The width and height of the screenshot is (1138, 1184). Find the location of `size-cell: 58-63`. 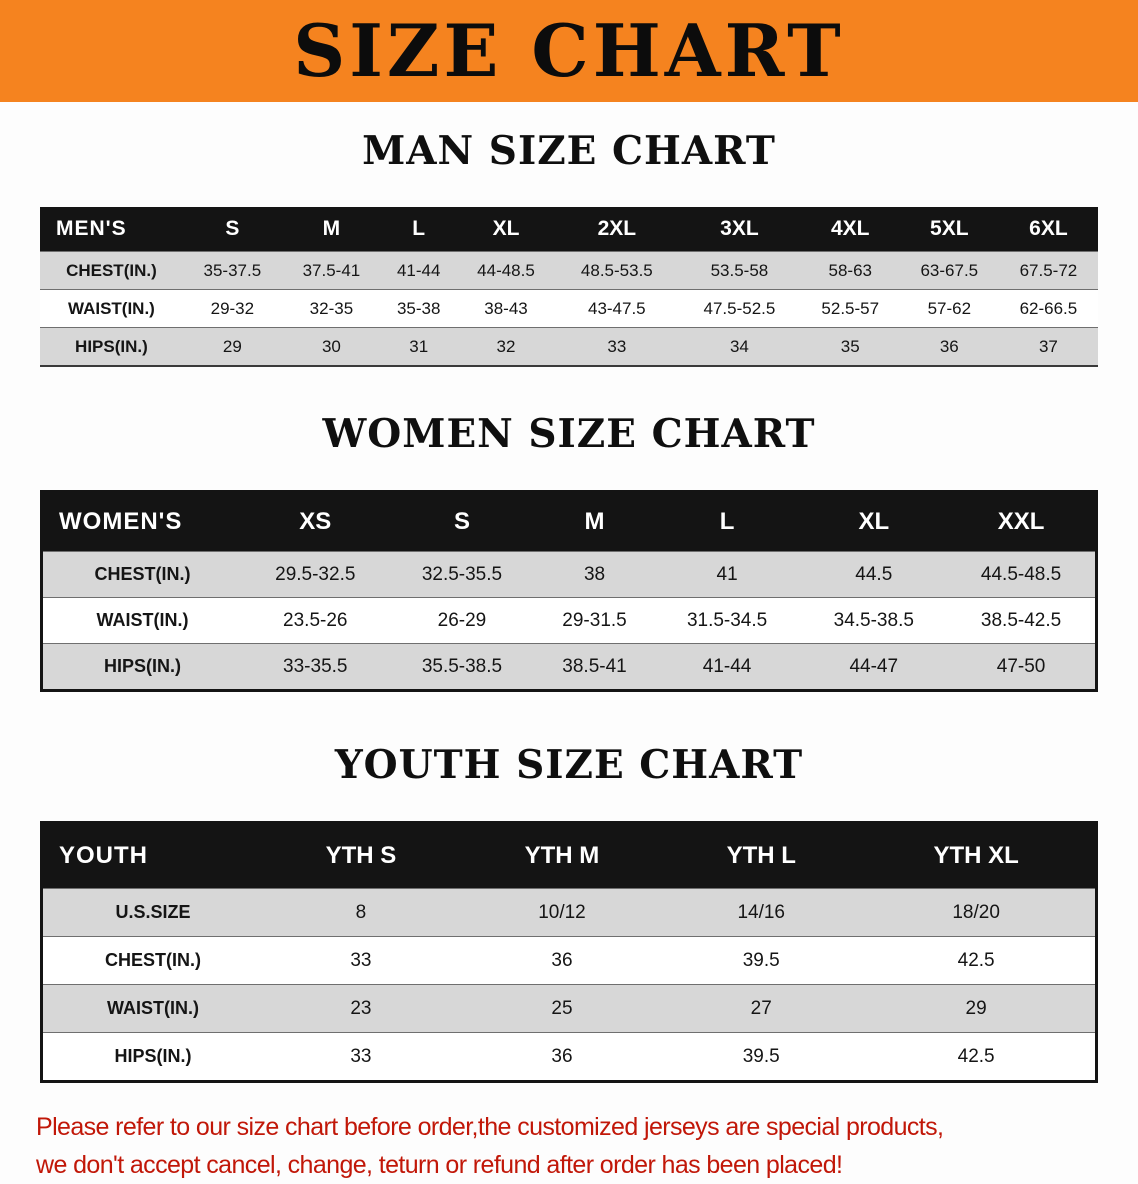

size-cell: 58-63 is located at coordinates (850, 270).